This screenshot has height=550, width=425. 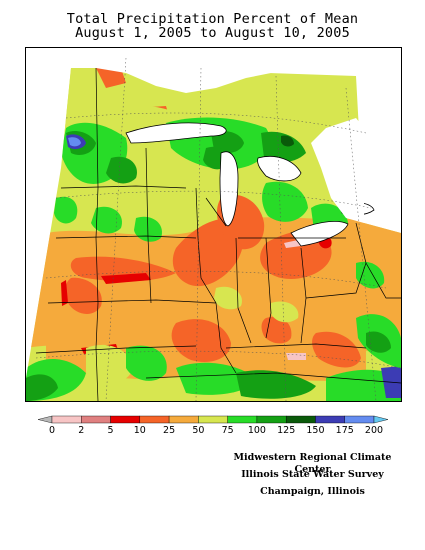 What do you see at coordinates (81, 430) in the screenshot?
I see `legend-tick-label: 2` at bounding box center [81, 430].